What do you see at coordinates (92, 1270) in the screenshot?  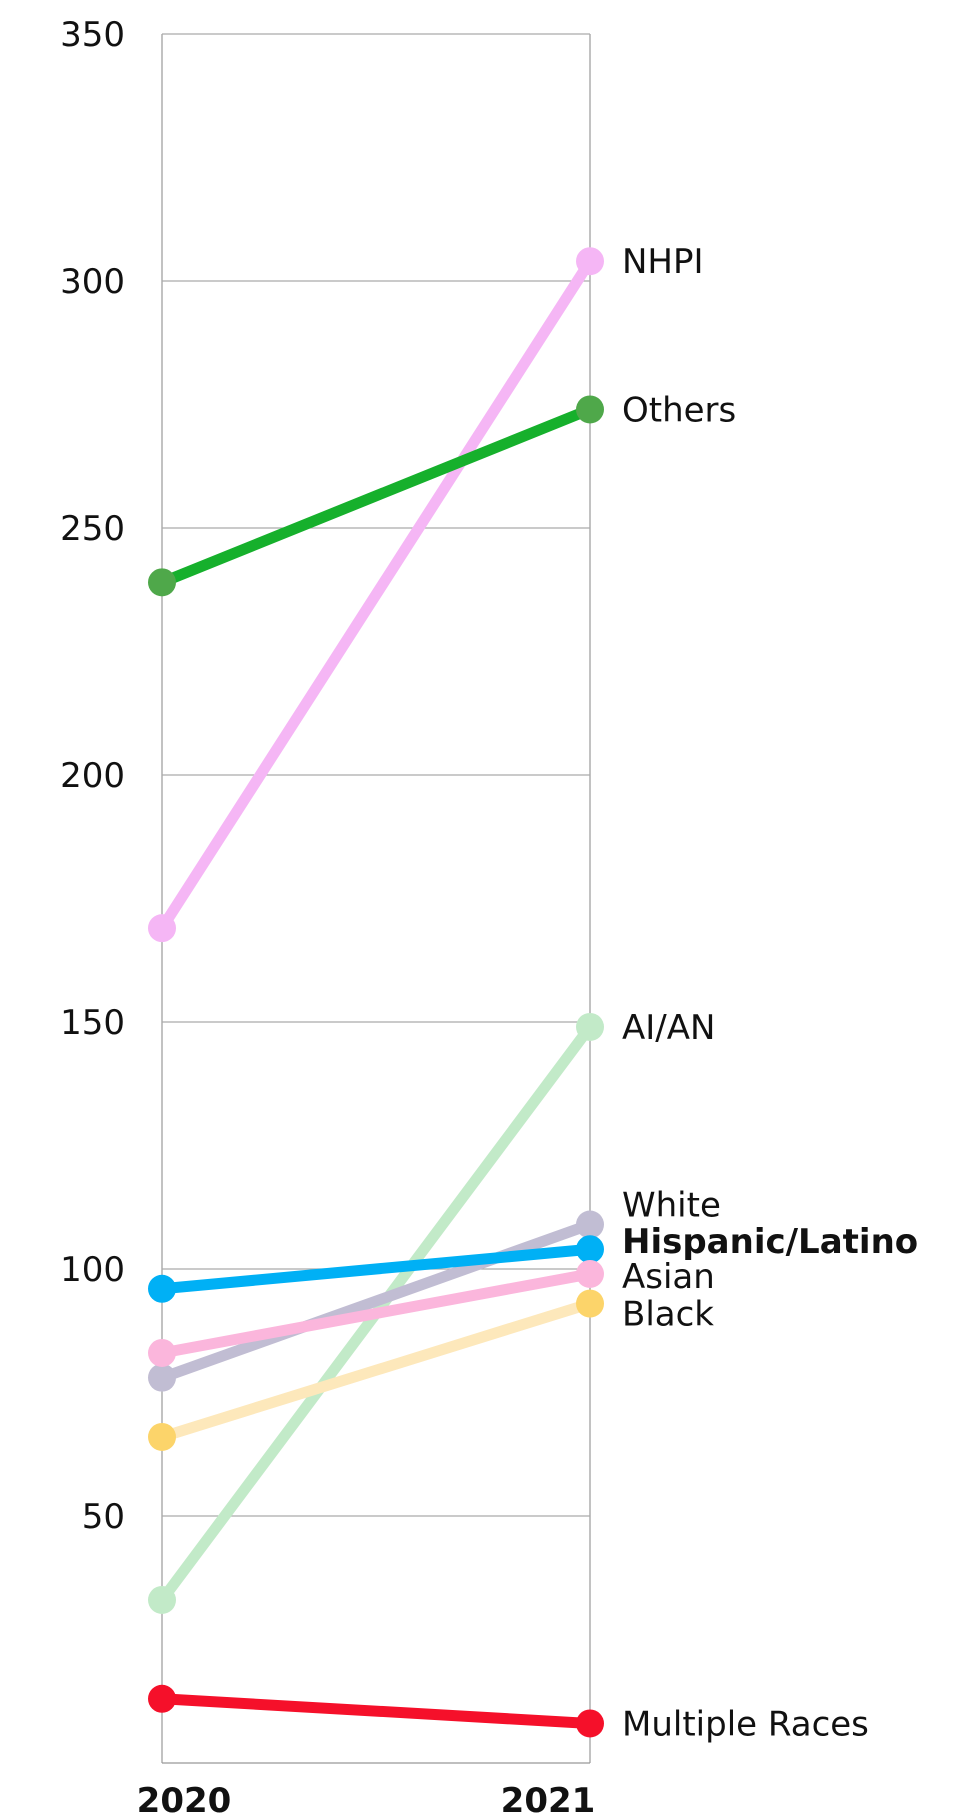 I see `y-tick-label-100: 100` at bounding box center [92, 1270].